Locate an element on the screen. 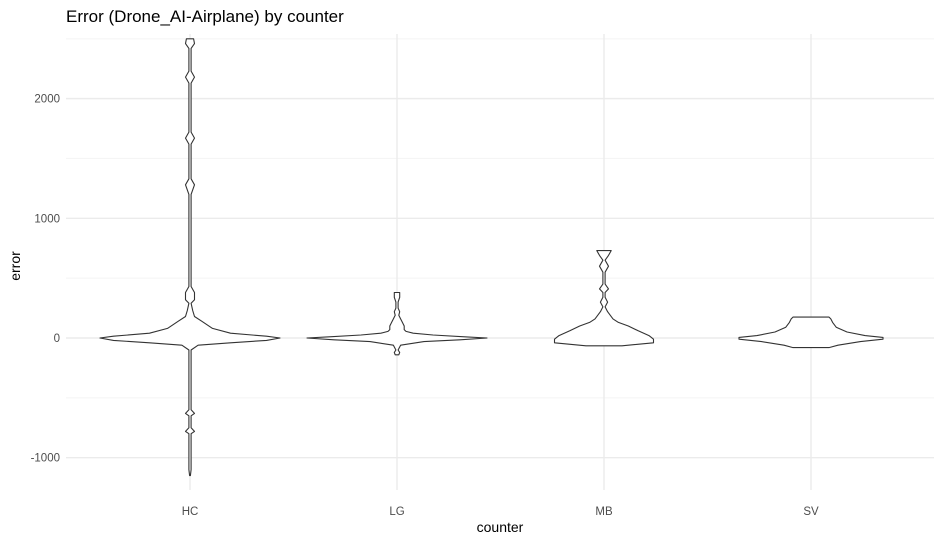  x-tick-label: HC is located at coordinates (190, 512).